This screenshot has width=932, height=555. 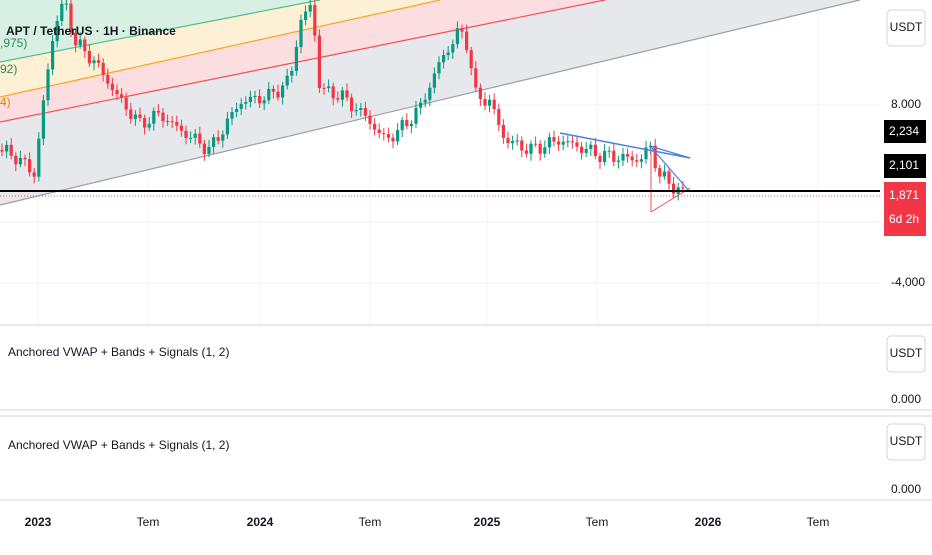 I want to click on x-tick-label: 2025, so click(x=487, y=522).